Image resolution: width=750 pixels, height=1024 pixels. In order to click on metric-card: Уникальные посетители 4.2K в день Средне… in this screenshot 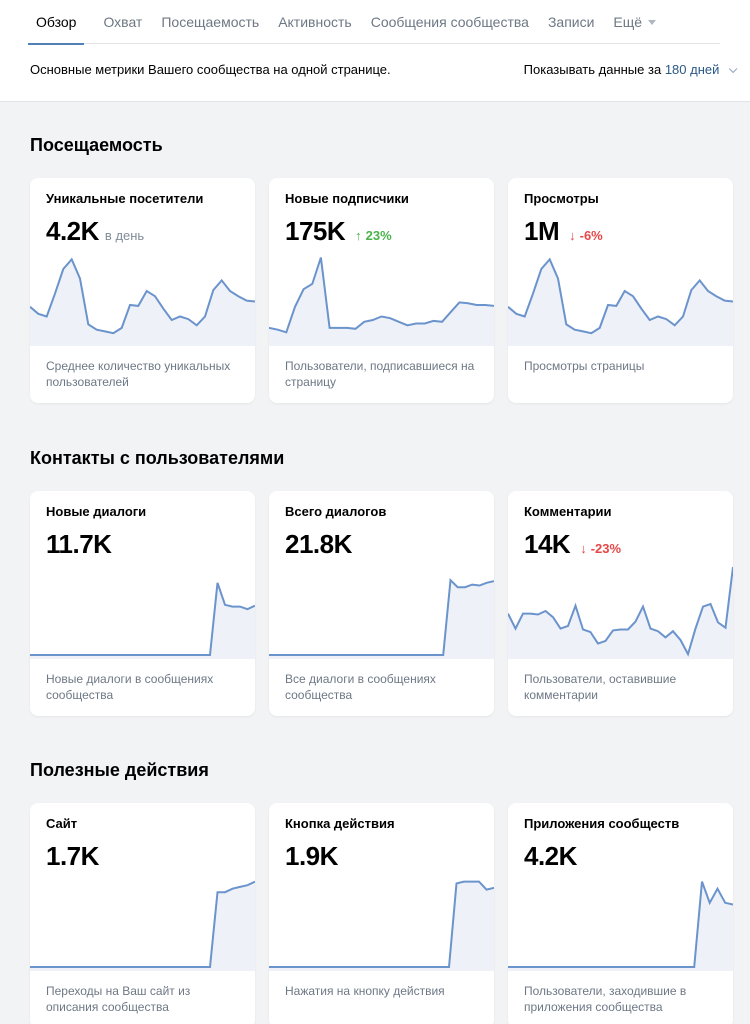, I will do `click(142, 290)`.